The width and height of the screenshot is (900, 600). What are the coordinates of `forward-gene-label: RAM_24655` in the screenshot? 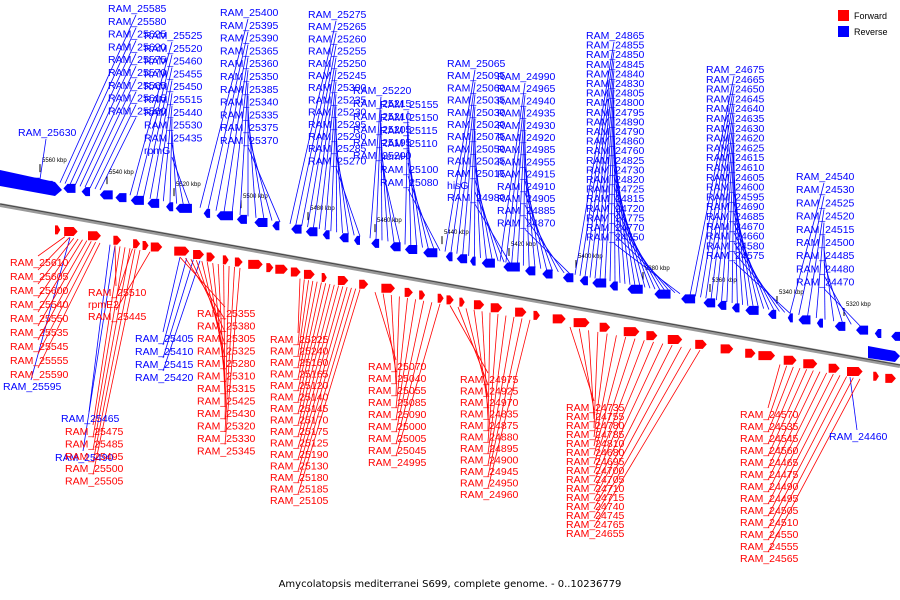 It's located at (595, 534).